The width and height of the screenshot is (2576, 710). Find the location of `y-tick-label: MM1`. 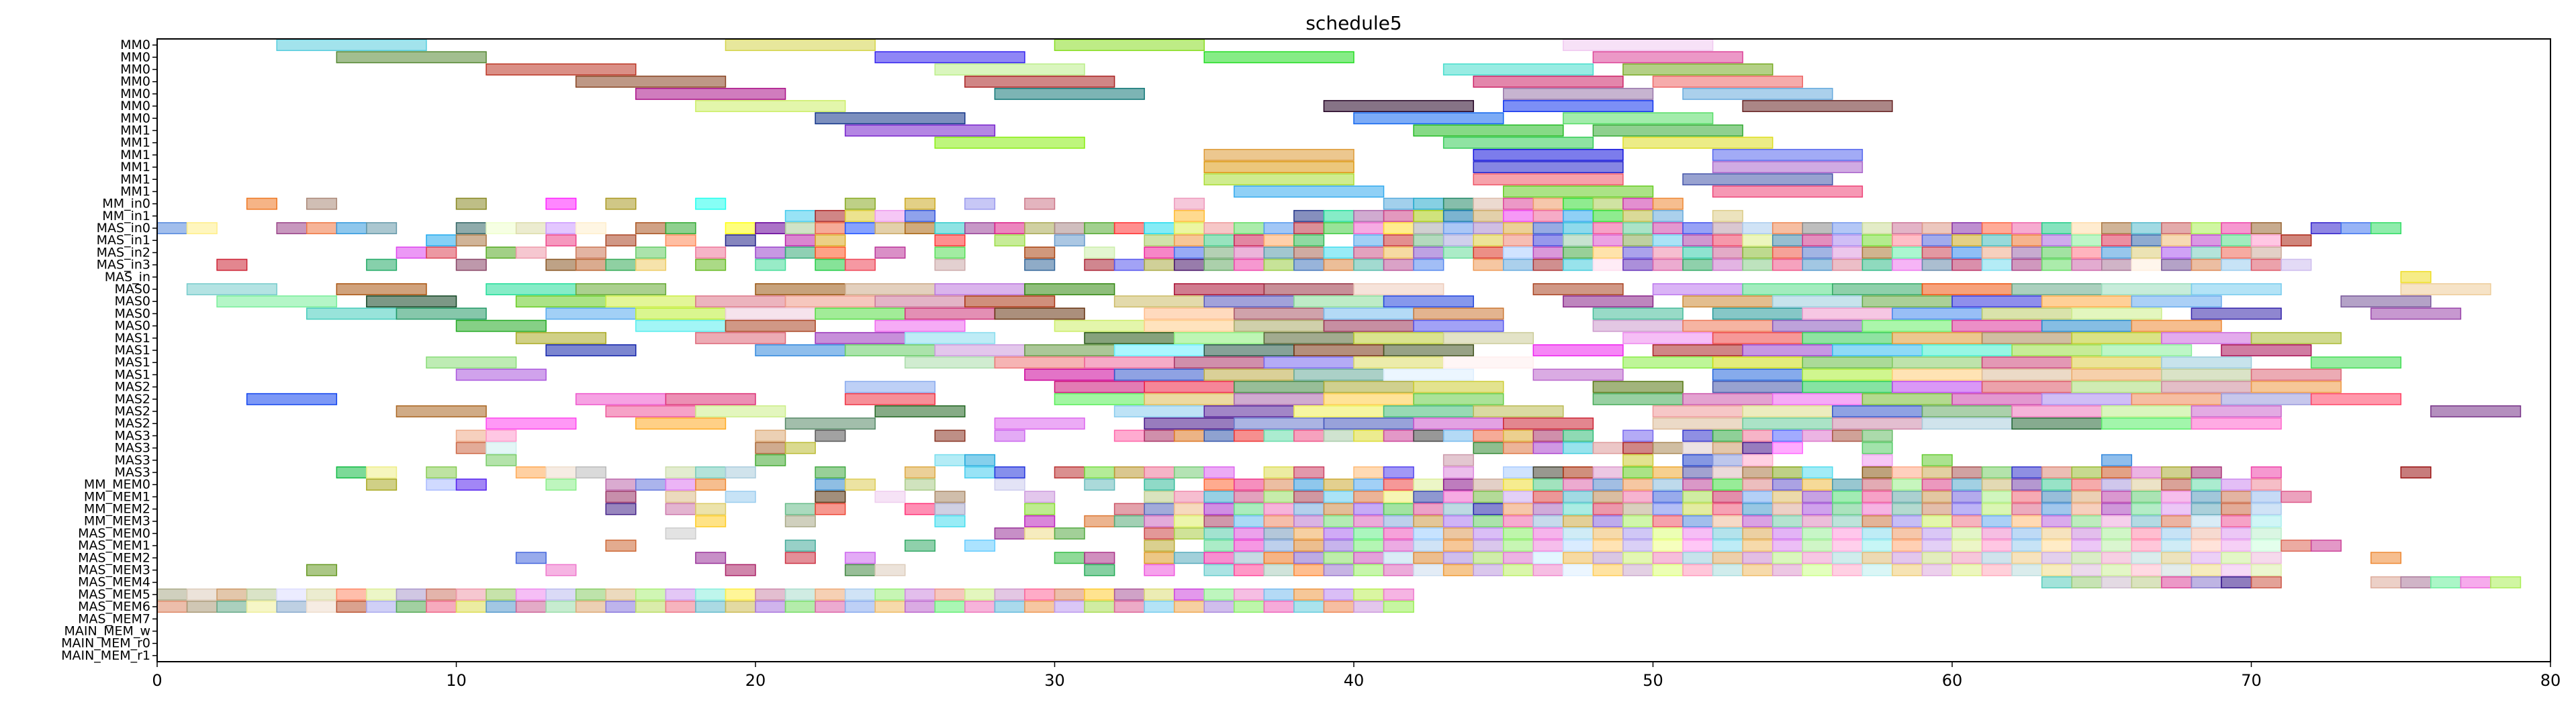

y-tick-label: MM1 is located at coordinates (135, 191).